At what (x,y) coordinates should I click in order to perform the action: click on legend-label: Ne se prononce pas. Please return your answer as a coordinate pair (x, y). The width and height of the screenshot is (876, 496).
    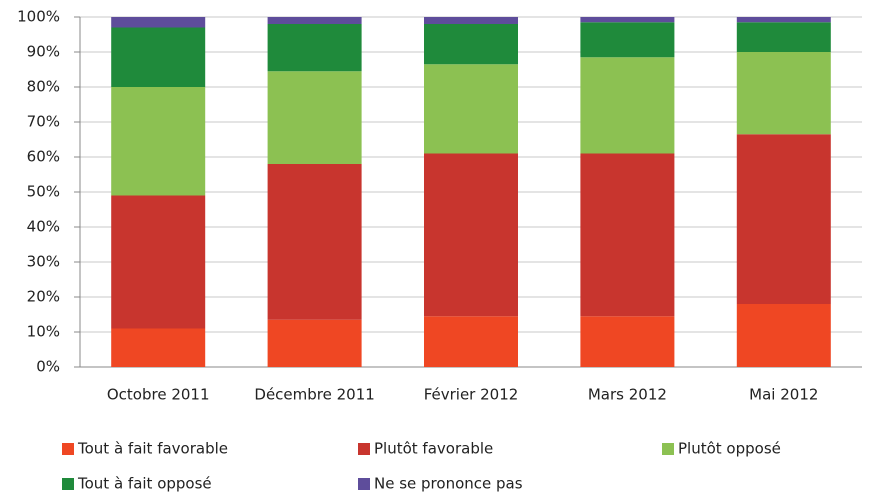
    Looking at the image, I should click on (448, 484).